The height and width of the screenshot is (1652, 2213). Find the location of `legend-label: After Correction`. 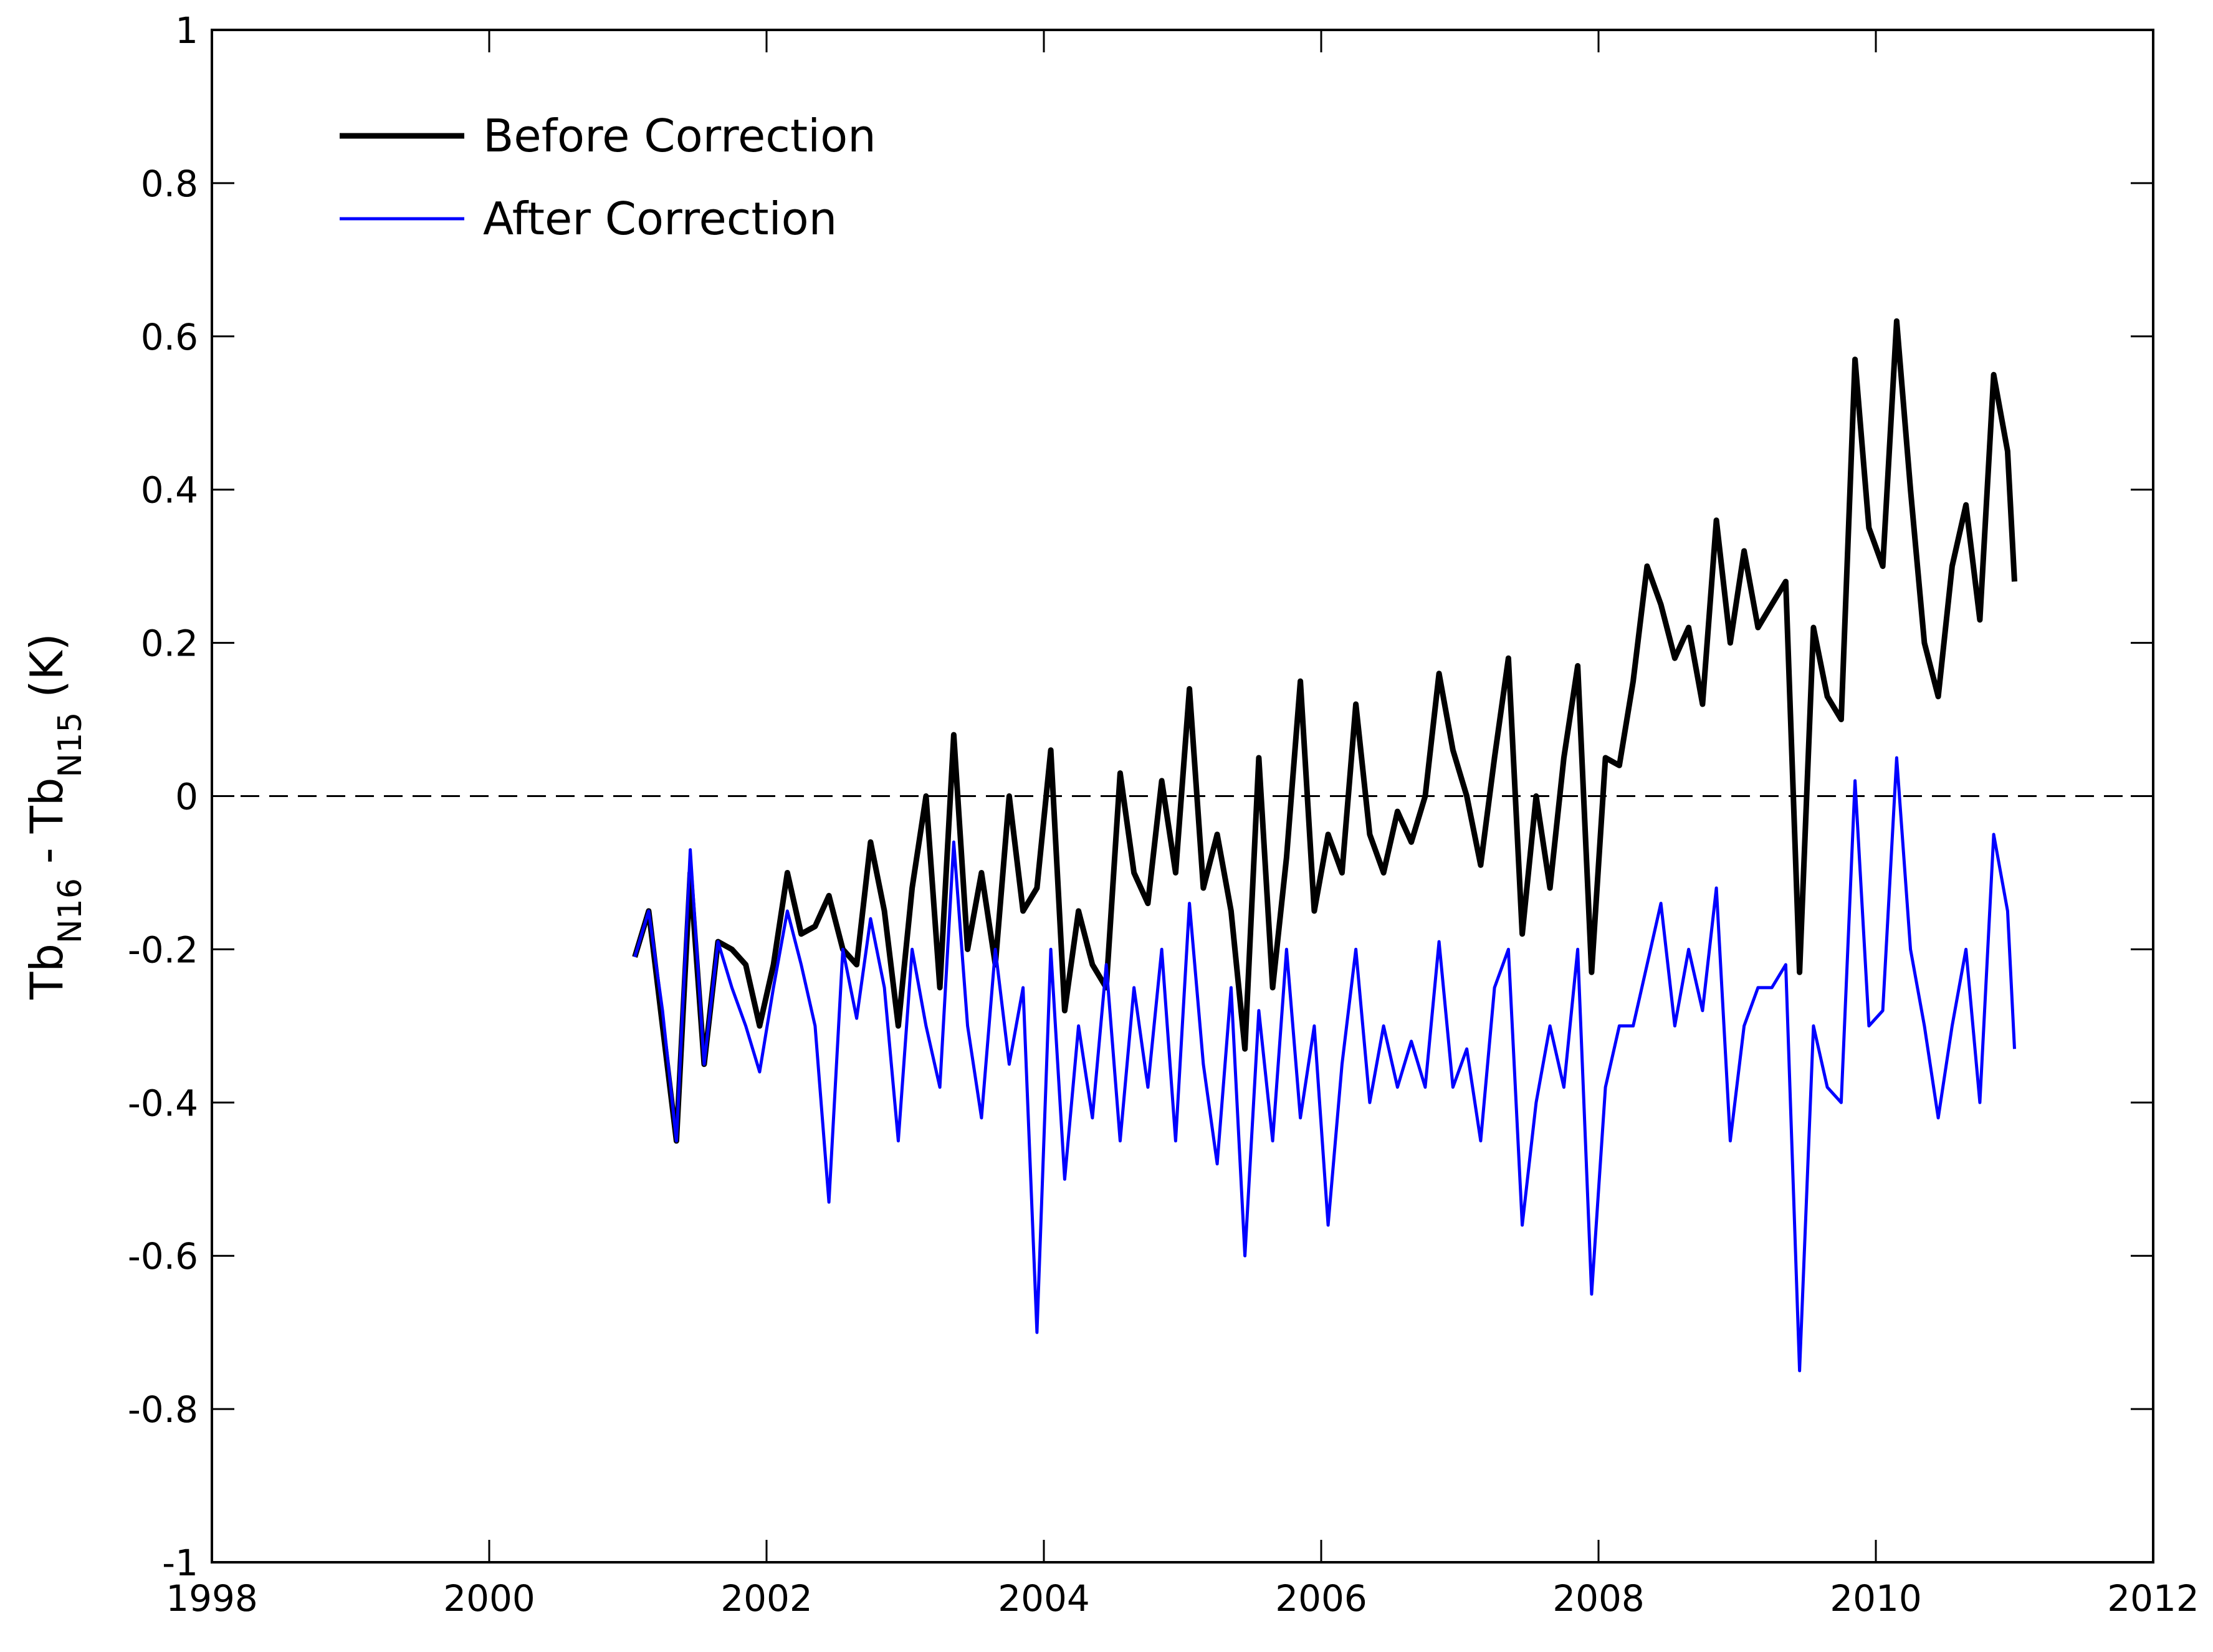

legend-label: After Correction is located at coordinates (660, 219).